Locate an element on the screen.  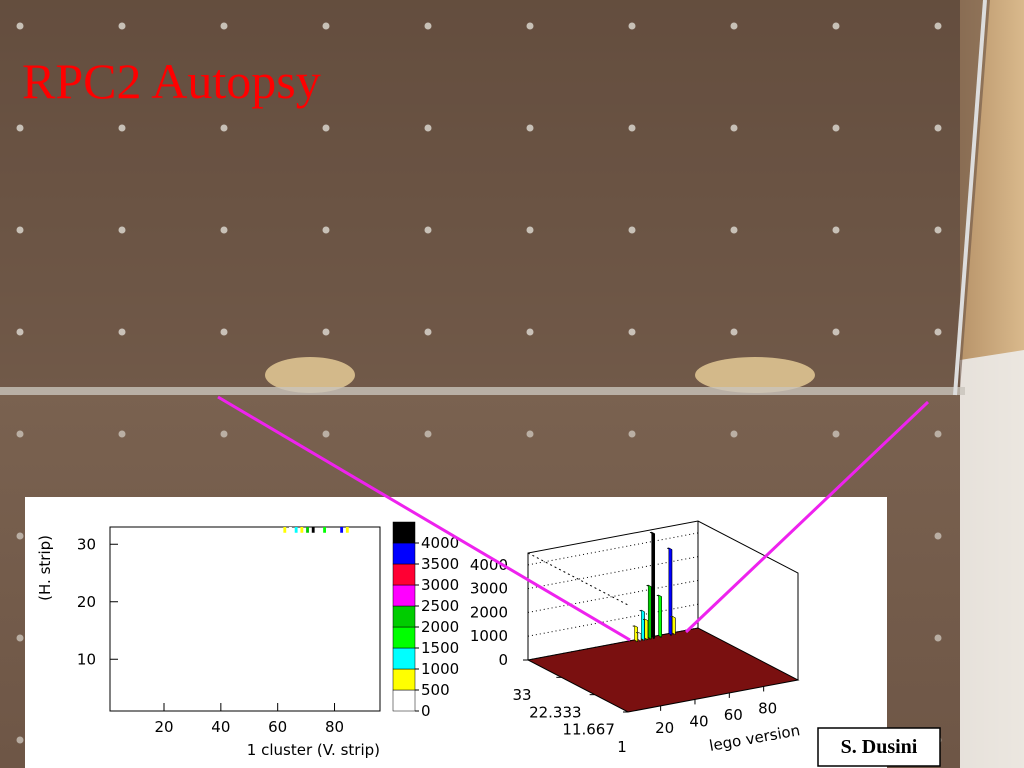
y-axis-label: (H. strip) is located at coordinates (45, 568).